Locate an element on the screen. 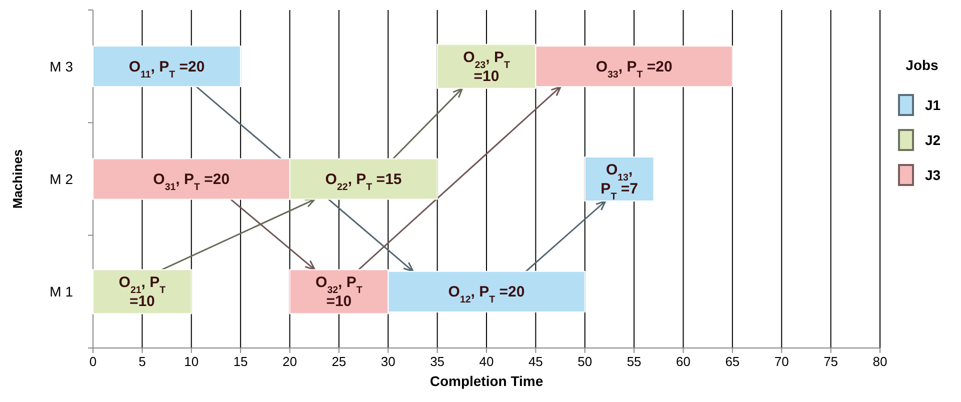  x-tick-label: 30 is located at coordinates (388, 361).